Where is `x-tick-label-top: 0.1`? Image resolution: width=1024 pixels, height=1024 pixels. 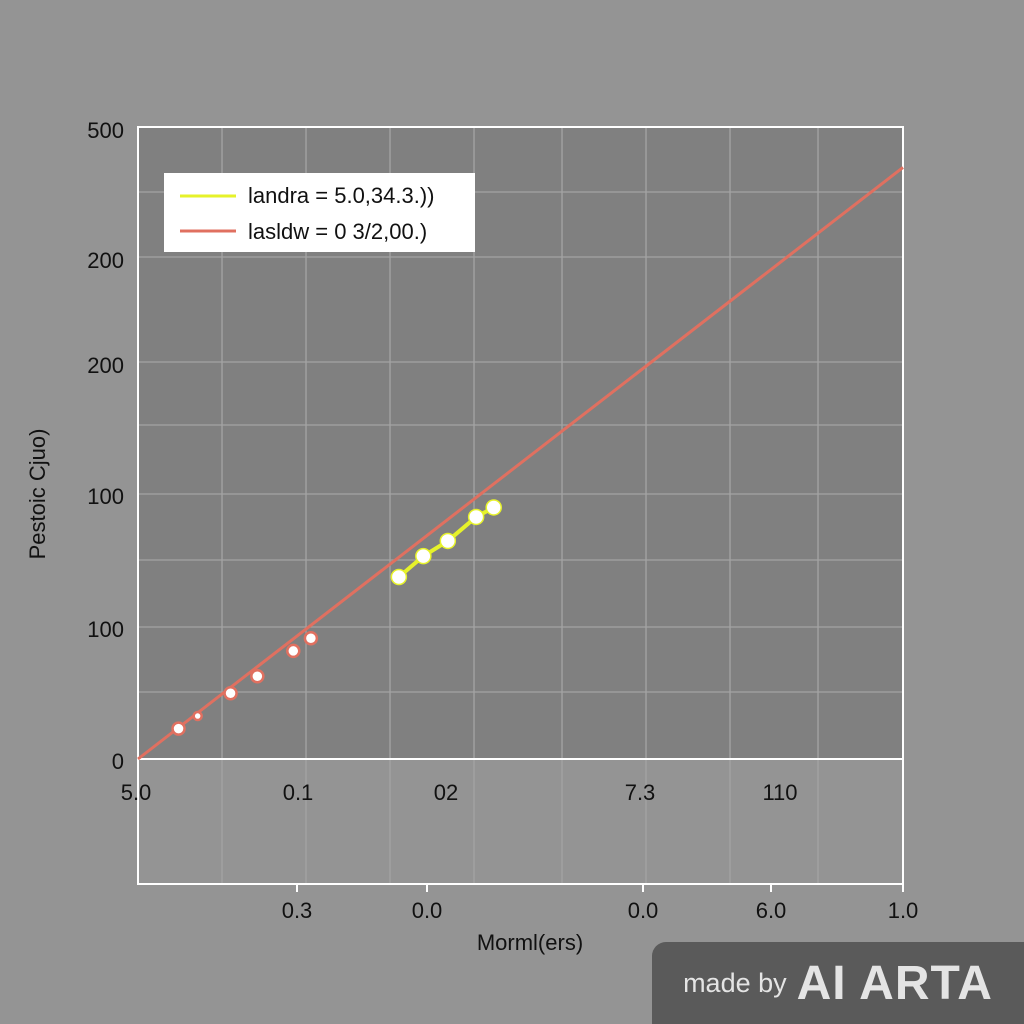
x-tick-label-top: 0.1 is located at coordinates (298, 792).